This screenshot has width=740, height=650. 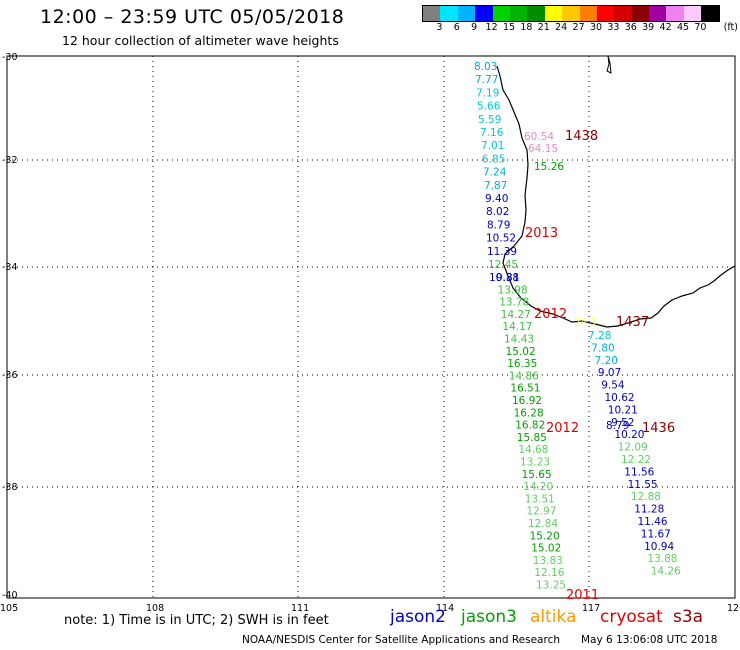 What do you see at coordinates (551, 586) in the screenshot?
I see `wave-height-value: 13.25` at bounding box center [551, 586].